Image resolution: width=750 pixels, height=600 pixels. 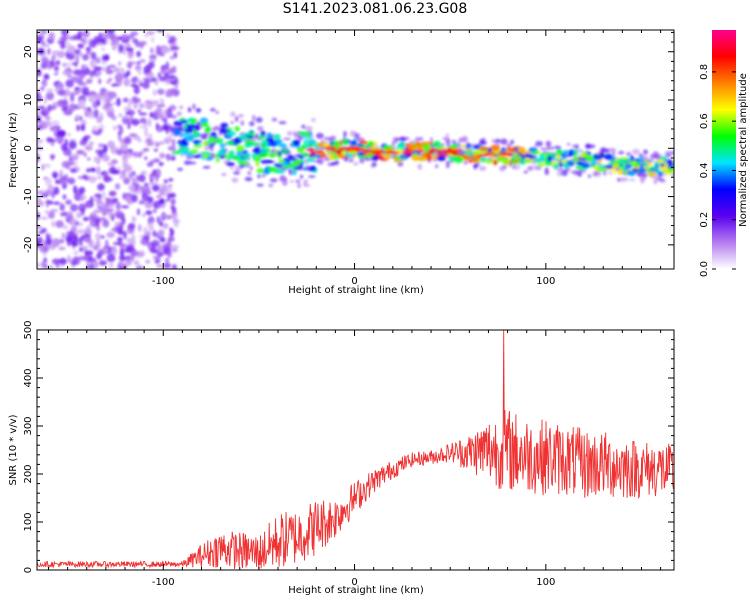 What do you see at coordinates (375, 9) in the screenshot?
I see `figure-title: S141.2023.081.06.23.G08` at bounding box center [375, 9].